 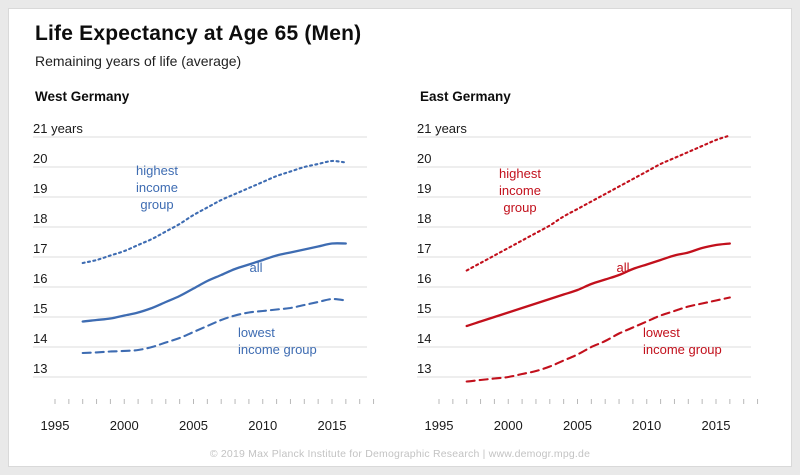 What do you see at coordinates (138, 61) in the screenshot?
I see `page-subtitle: Remaining years of life (average)` at bounding box center [138, 61].